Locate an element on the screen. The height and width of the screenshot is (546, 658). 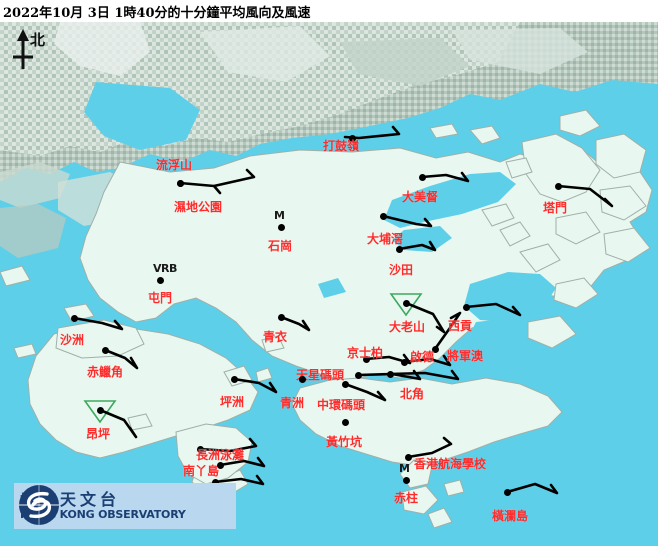
station-label: 西貢 is located at coordinates (460, 326).